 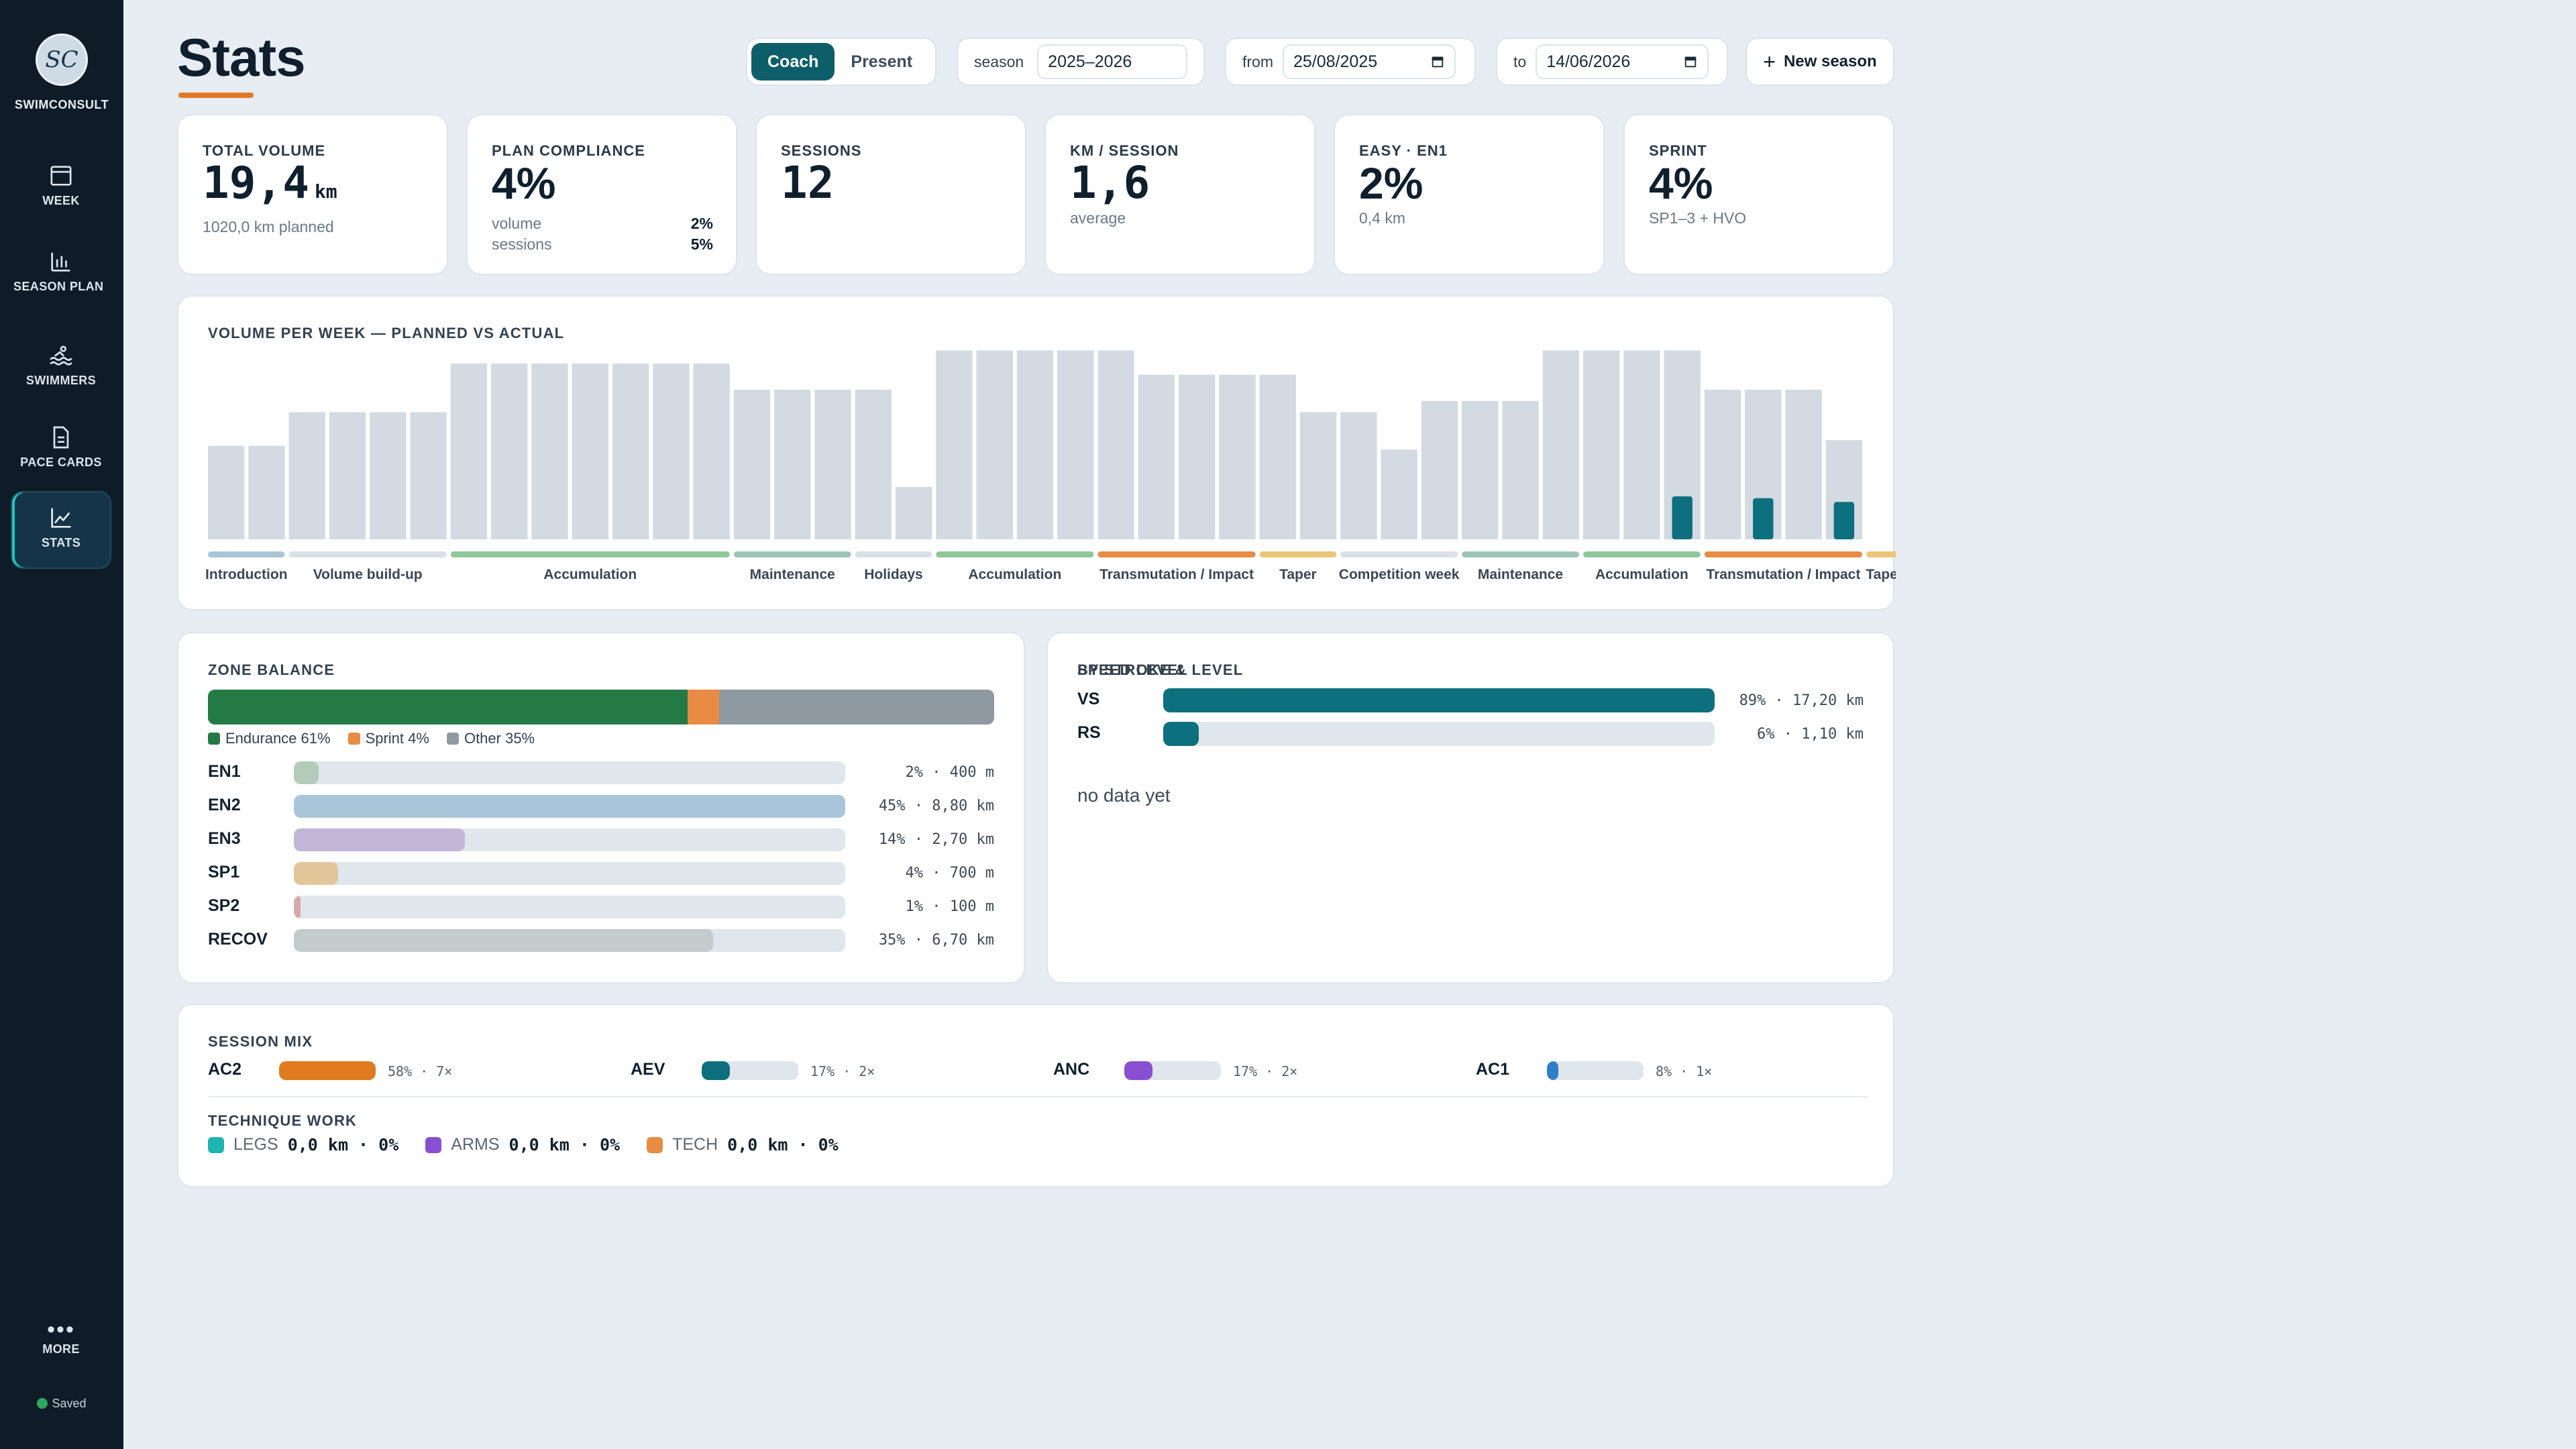 What do you see at coordinates (61, 278) in the screenshot?
I see `sidebar-item-season-plan: SEASON PLAN` at bounding box center [61, 278].